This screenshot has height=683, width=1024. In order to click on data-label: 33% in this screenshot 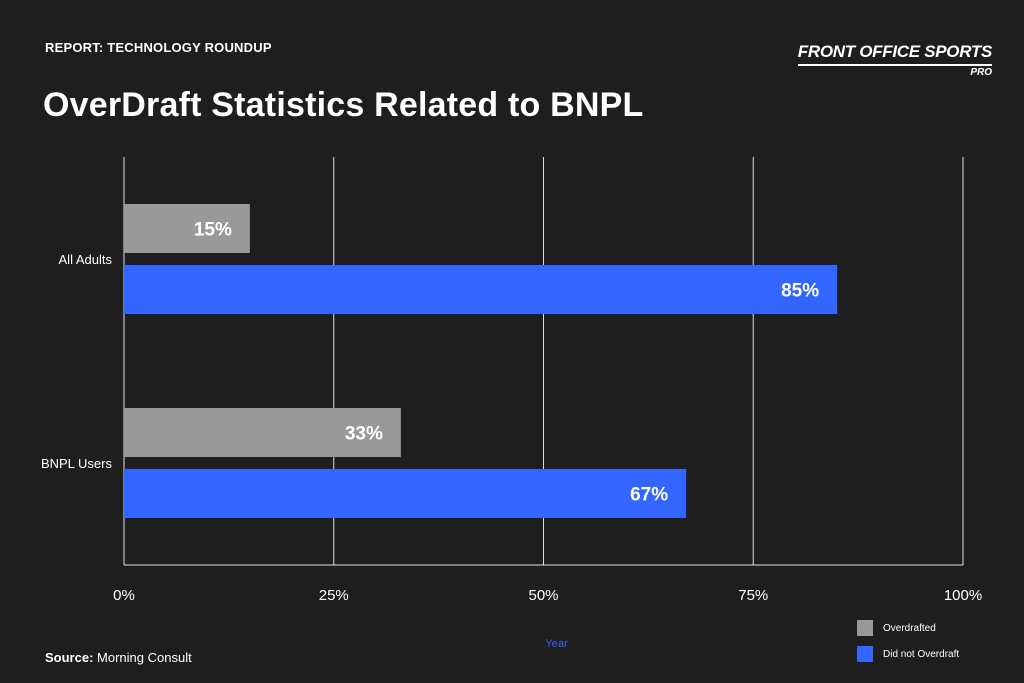, I will do `click(364, 434)`.